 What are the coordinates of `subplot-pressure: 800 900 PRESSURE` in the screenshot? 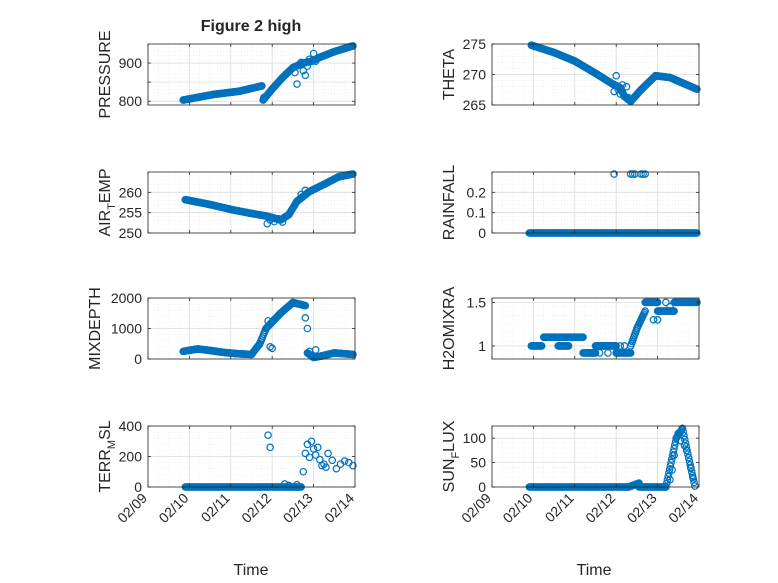 It's located at (227, 74).